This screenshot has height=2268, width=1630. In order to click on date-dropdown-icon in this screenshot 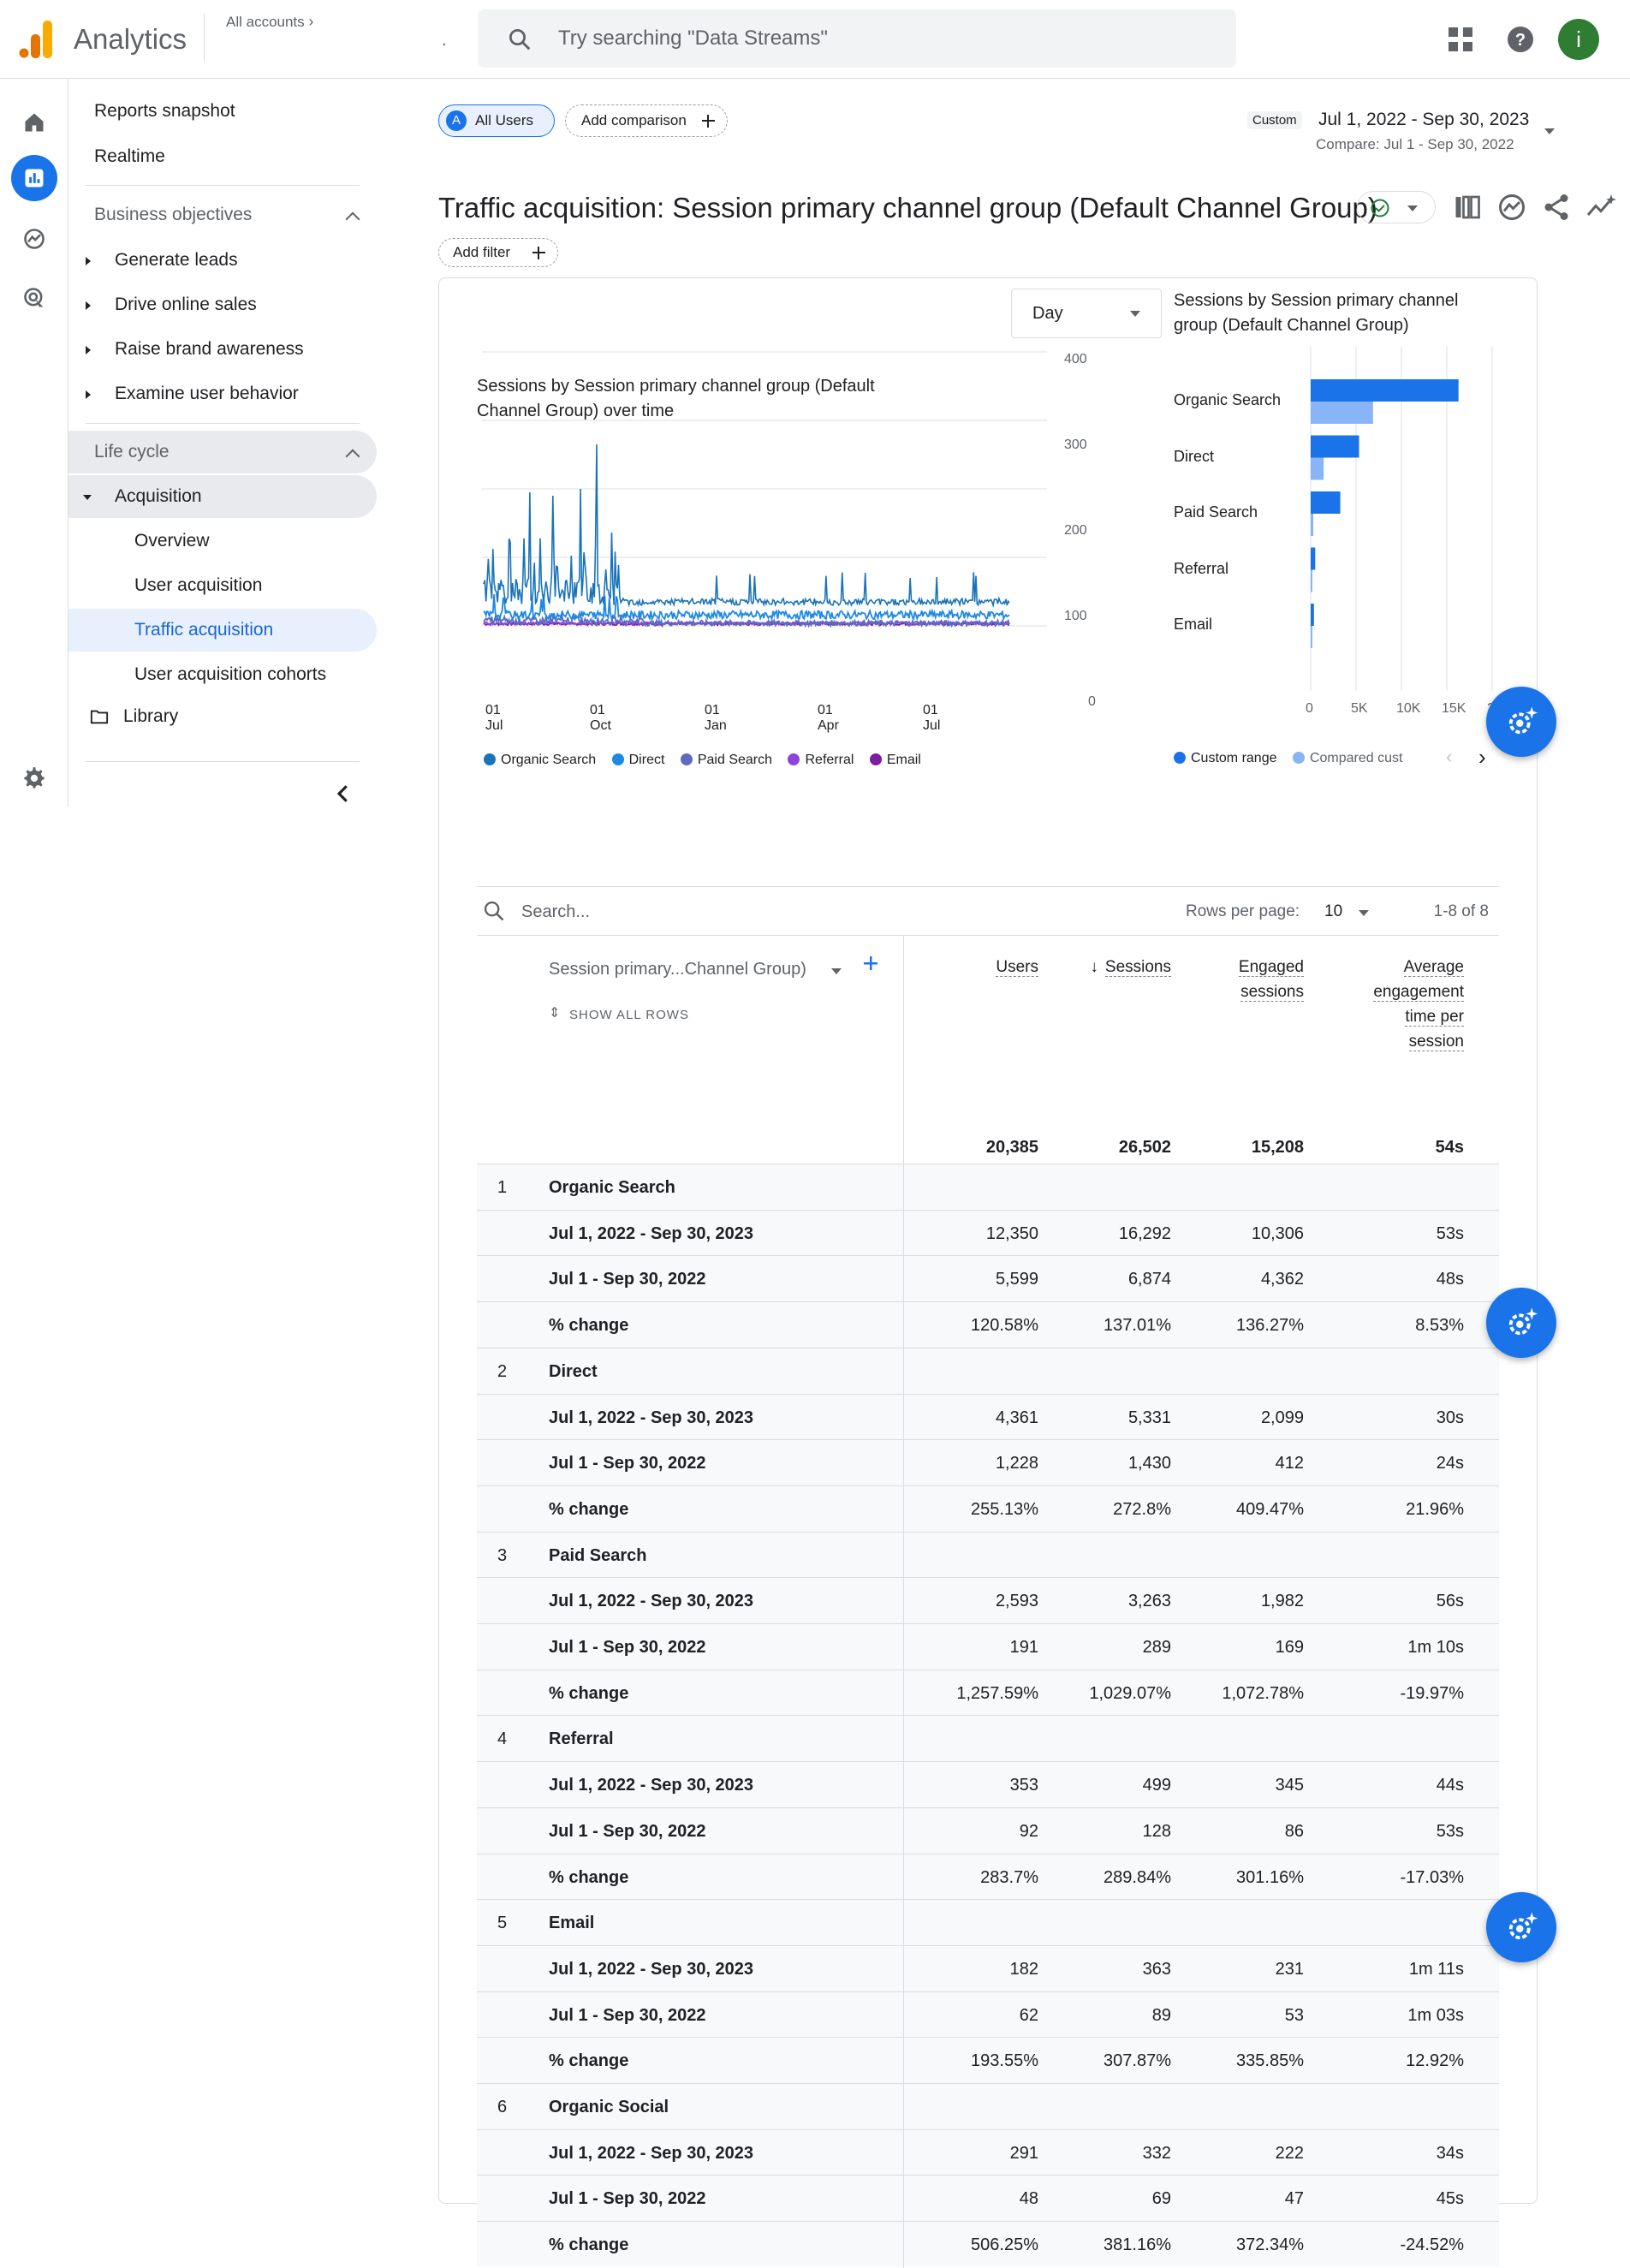, I will do `click(1549, 131)`.